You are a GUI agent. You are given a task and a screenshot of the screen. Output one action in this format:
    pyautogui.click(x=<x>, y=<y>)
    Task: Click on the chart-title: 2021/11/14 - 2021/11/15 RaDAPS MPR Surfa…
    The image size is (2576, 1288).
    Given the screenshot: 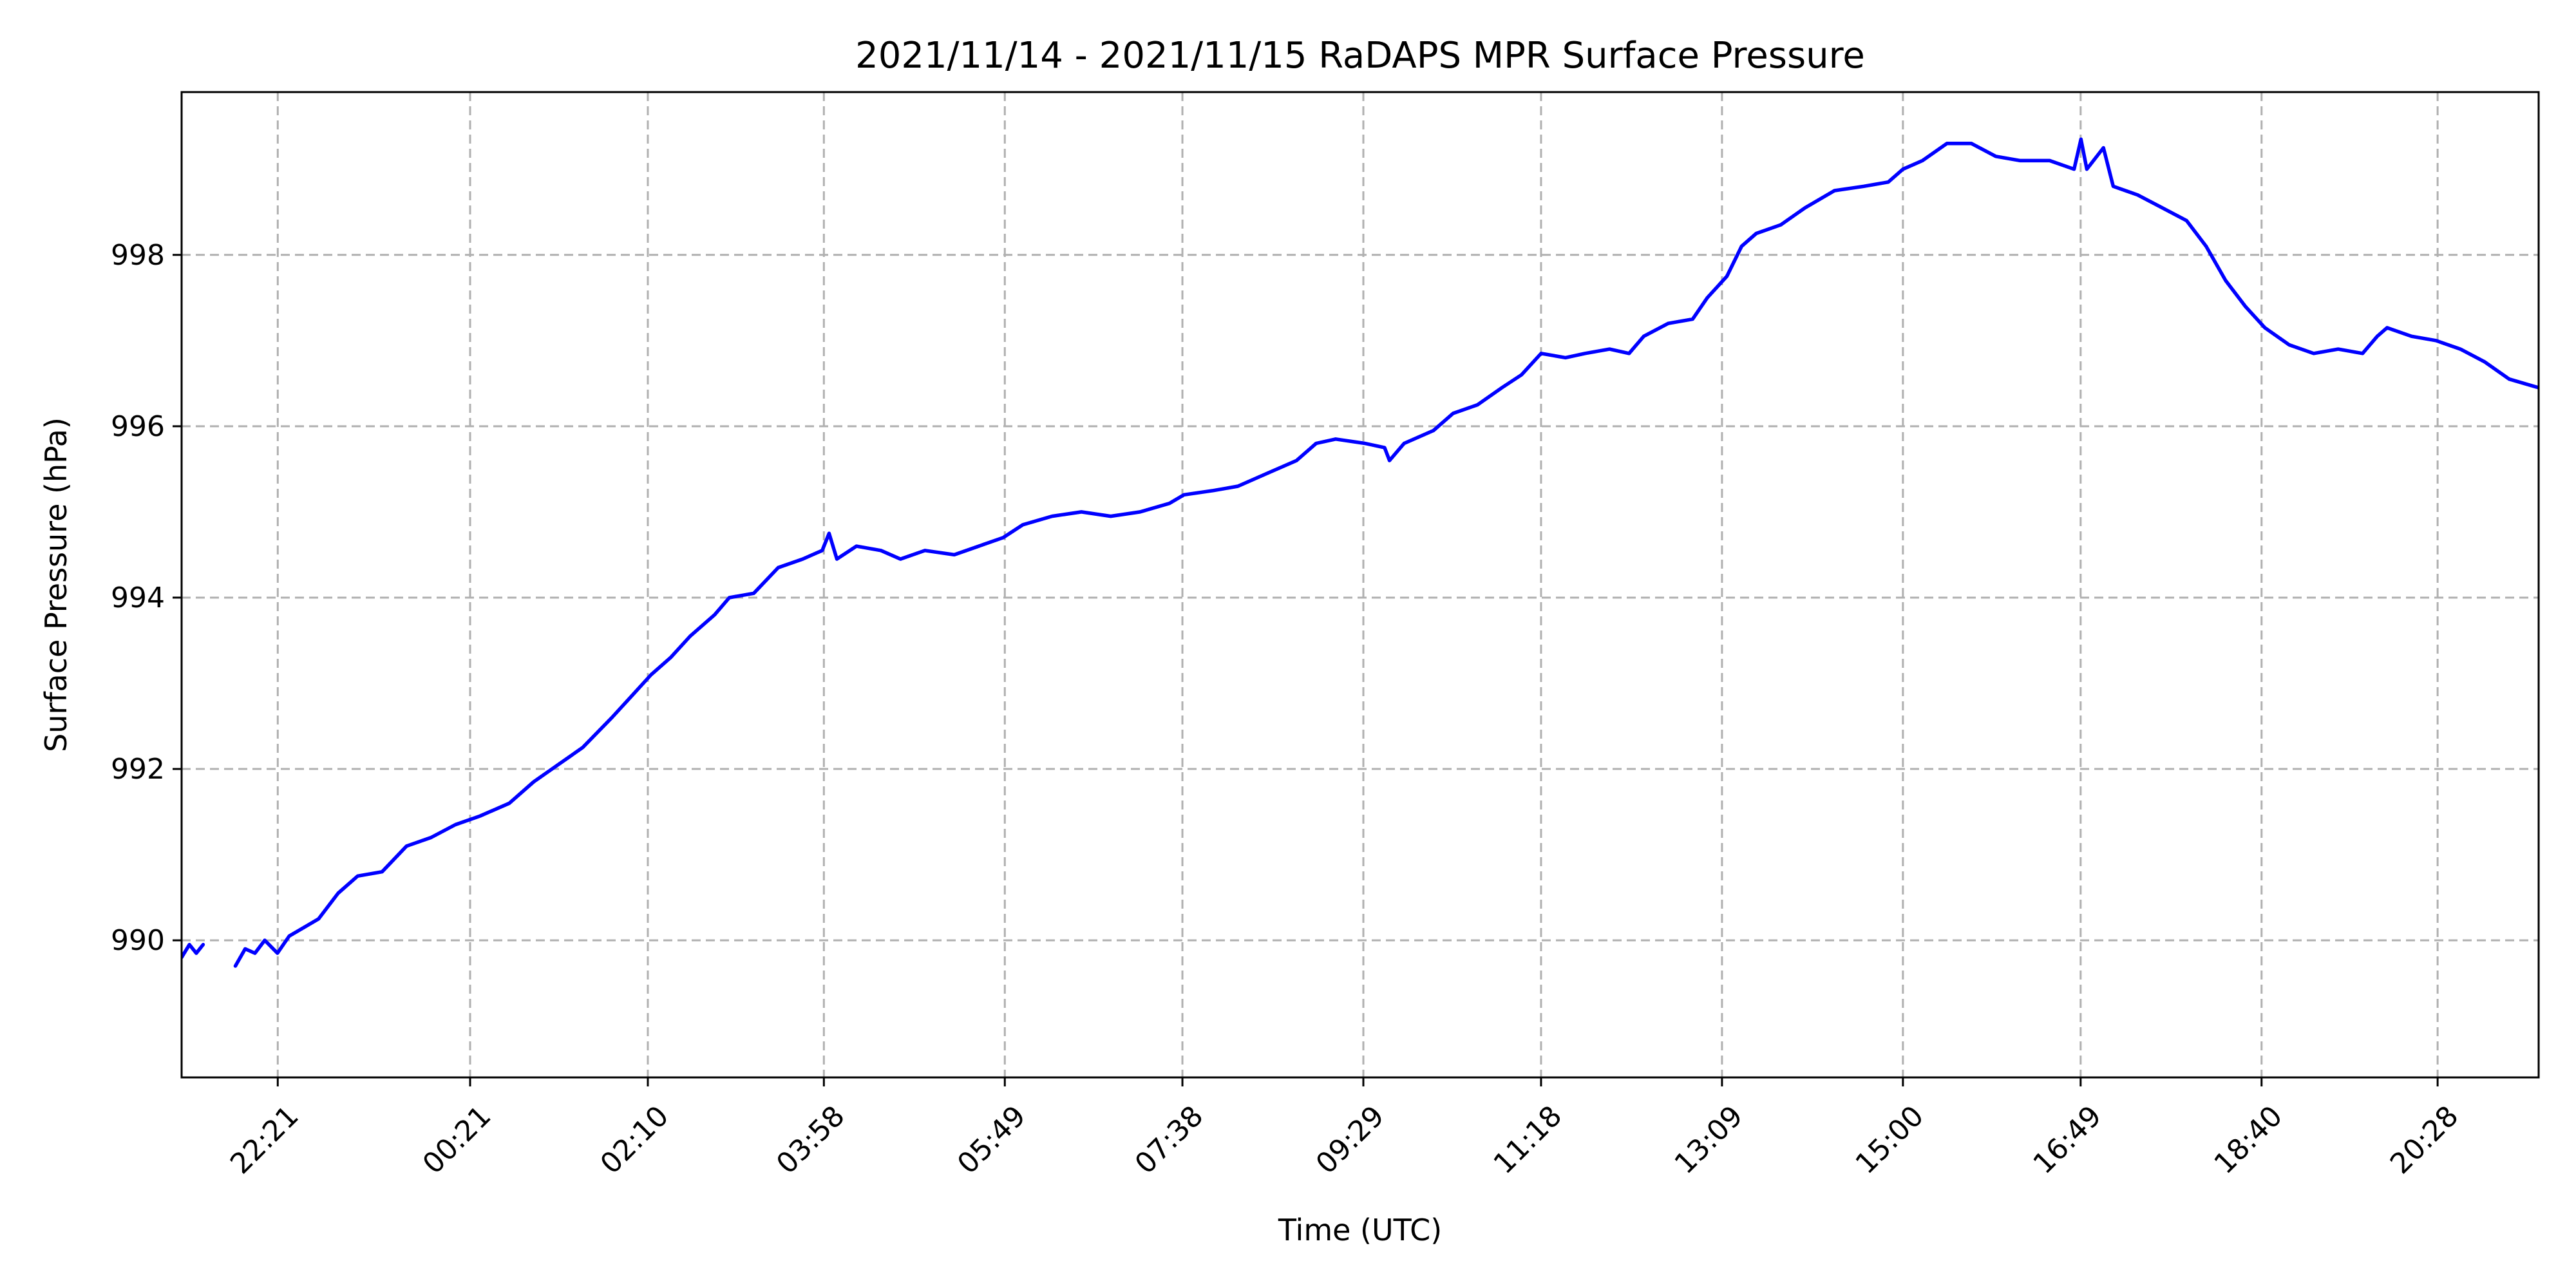 What is the action you would take?
    pyautogui.click(x=1360, y=56)
    